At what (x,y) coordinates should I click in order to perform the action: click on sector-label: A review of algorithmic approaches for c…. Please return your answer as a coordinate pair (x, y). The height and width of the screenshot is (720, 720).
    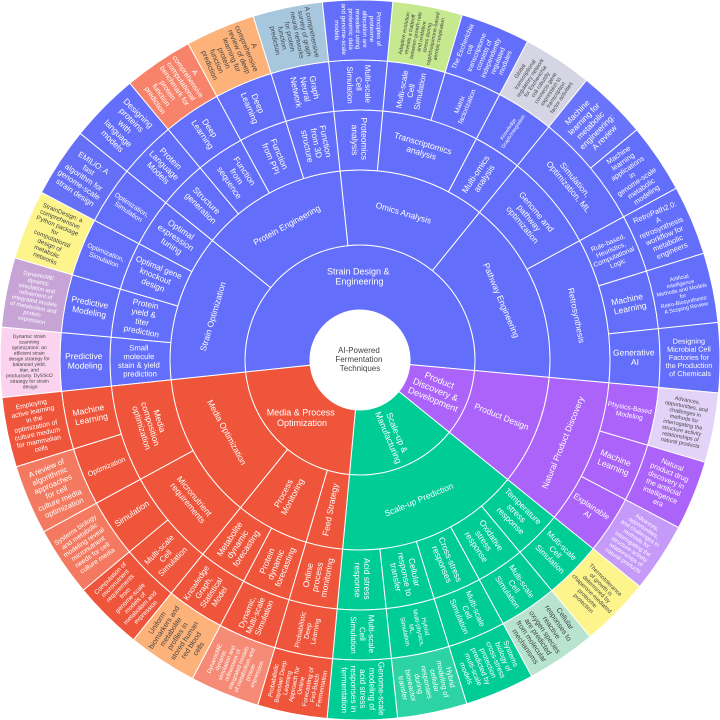
    Looking at the image, I should click on (55, 487).